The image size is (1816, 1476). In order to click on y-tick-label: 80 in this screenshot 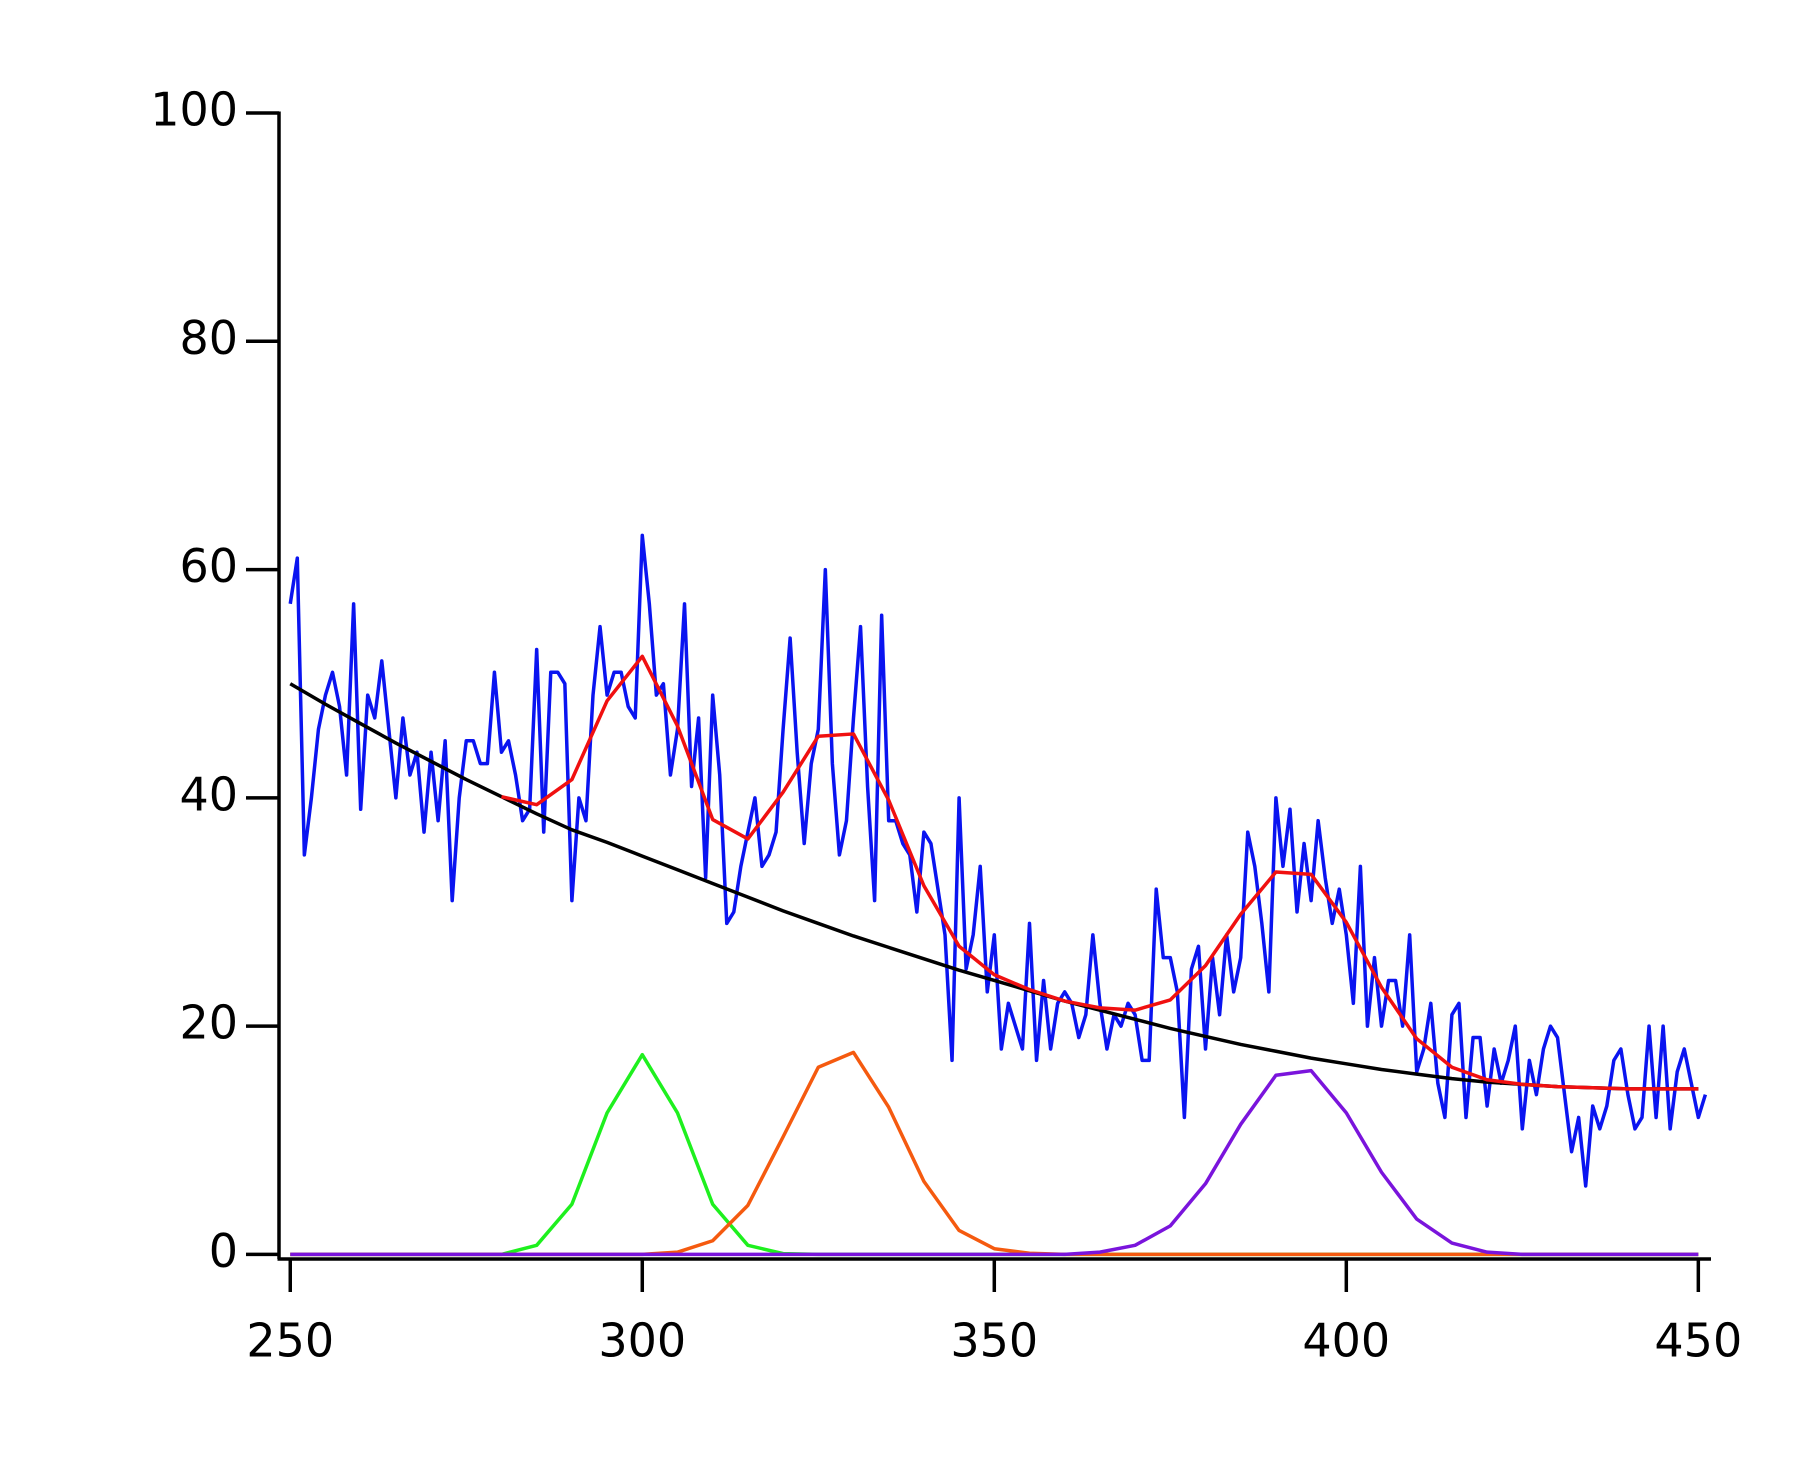, I will do `click(208, 338)`.